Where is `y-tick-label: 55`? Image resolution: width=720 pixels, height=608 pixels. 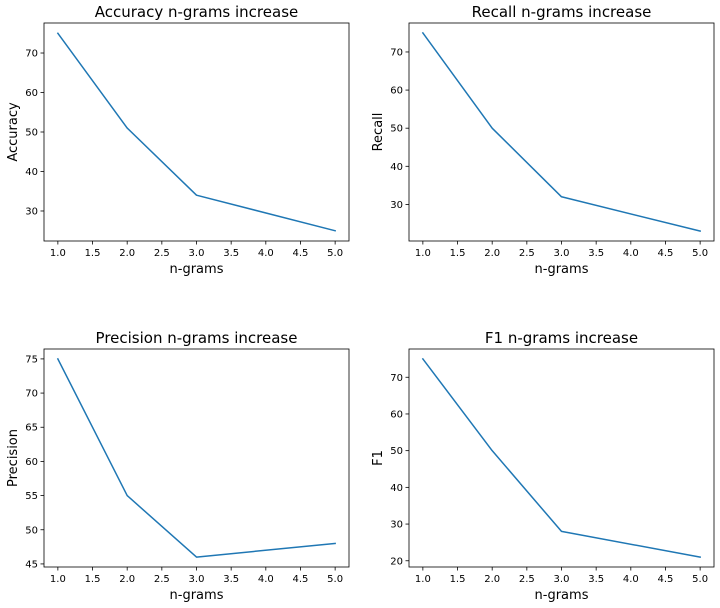
y-tick-label: 55 is located at coordinates (31, 496).